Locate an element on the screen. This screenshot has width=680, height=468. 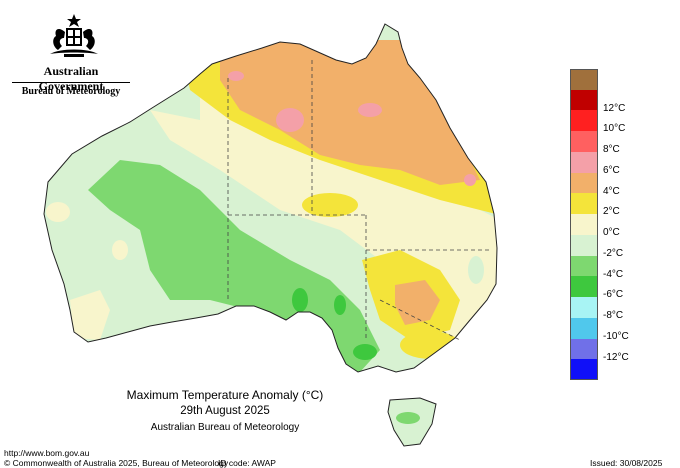
legend-label: -6°C is located at coordinates (613, 295).